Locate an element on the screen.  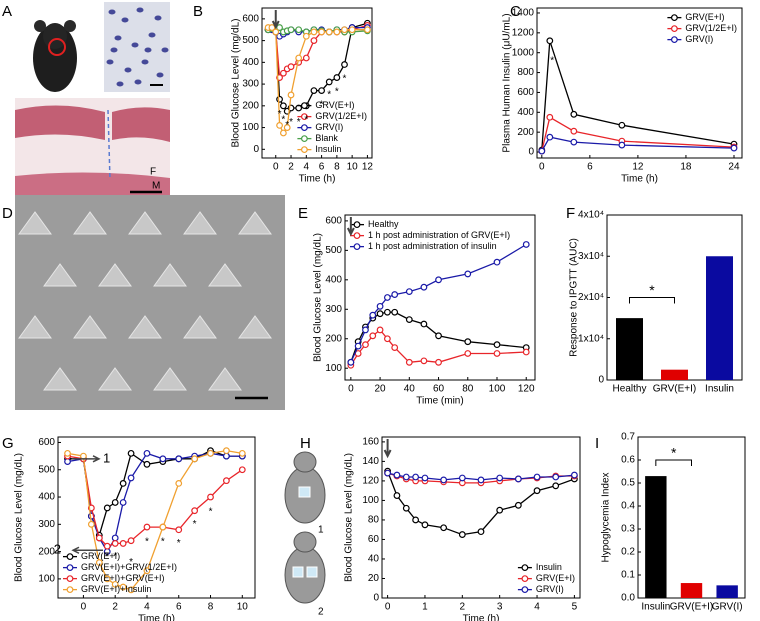
panel-letter: I is located at coordinates (597, 443).